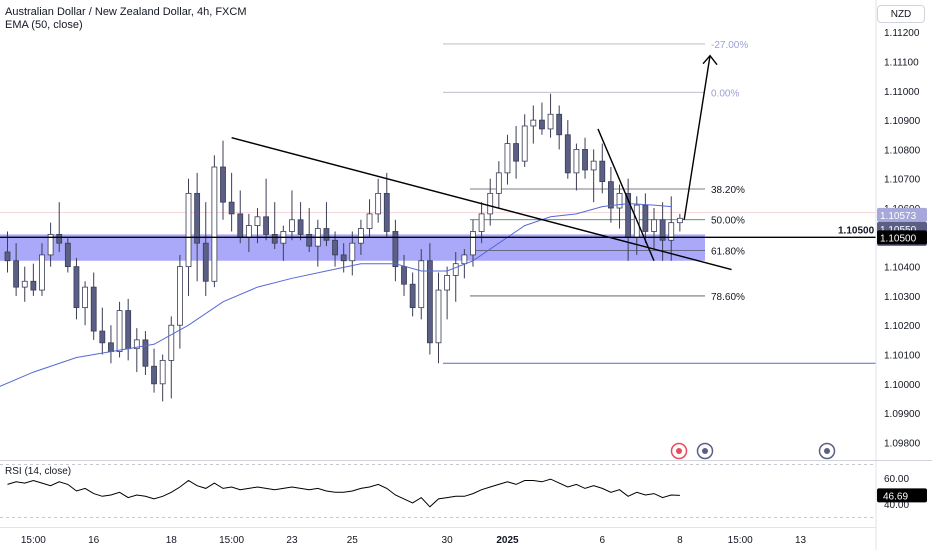 This screenshot has width=932, height=550. Describe the element at coordinates (902, 150) in the screenshot. I see `price-tick-label: 1.10800` at that location.